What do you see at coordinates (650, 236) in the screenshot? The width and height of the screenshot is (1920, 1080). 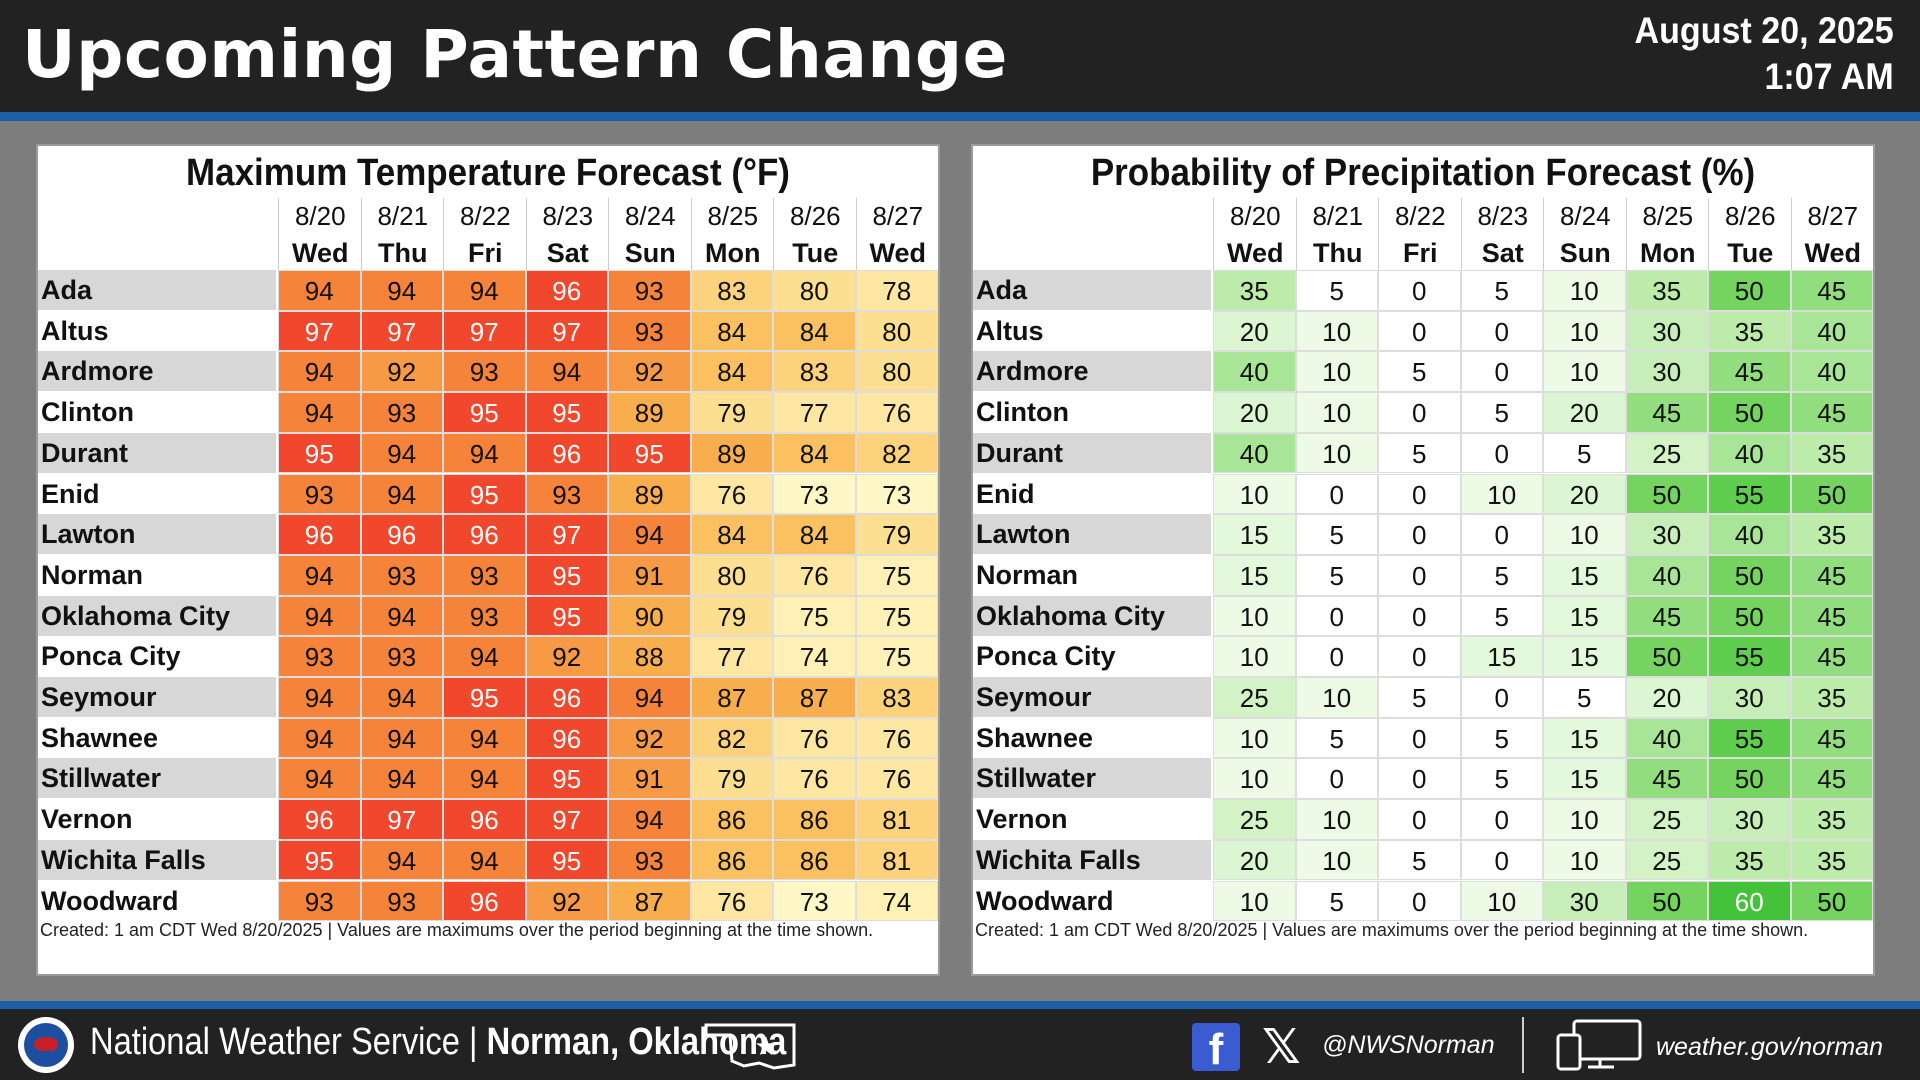 I see `temp-day-header: 8/24 Sun` at bounding box center [650, 236].